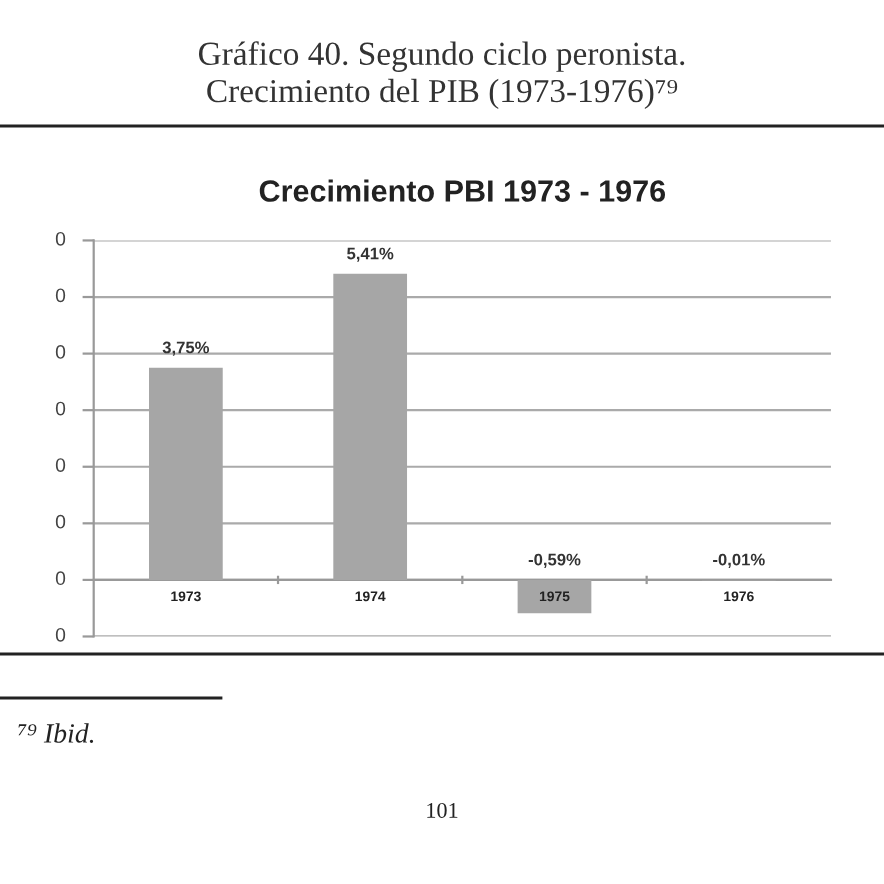 The image size is (884, 884). I want to click on data-label: -0,59%, so click(554, 560).